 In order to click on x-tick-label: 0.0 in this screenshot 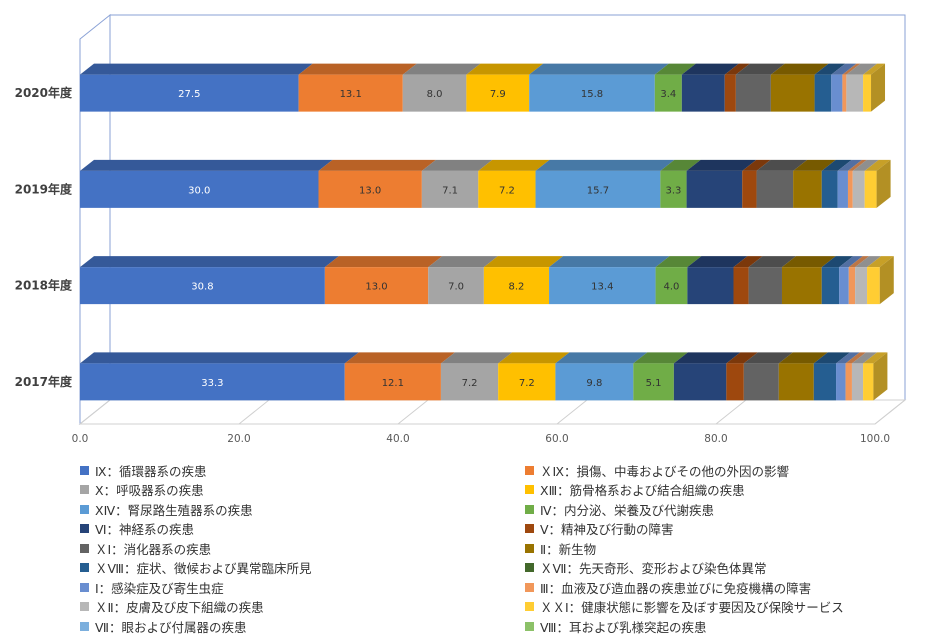, I will do `click(80, 439)`.